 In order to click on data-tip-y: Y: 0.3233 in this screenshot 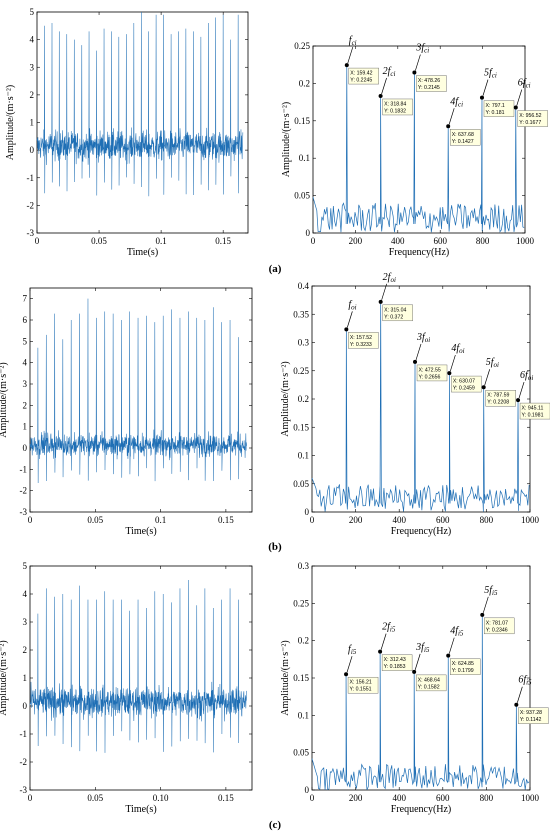, I will do `click(361, 345)`.